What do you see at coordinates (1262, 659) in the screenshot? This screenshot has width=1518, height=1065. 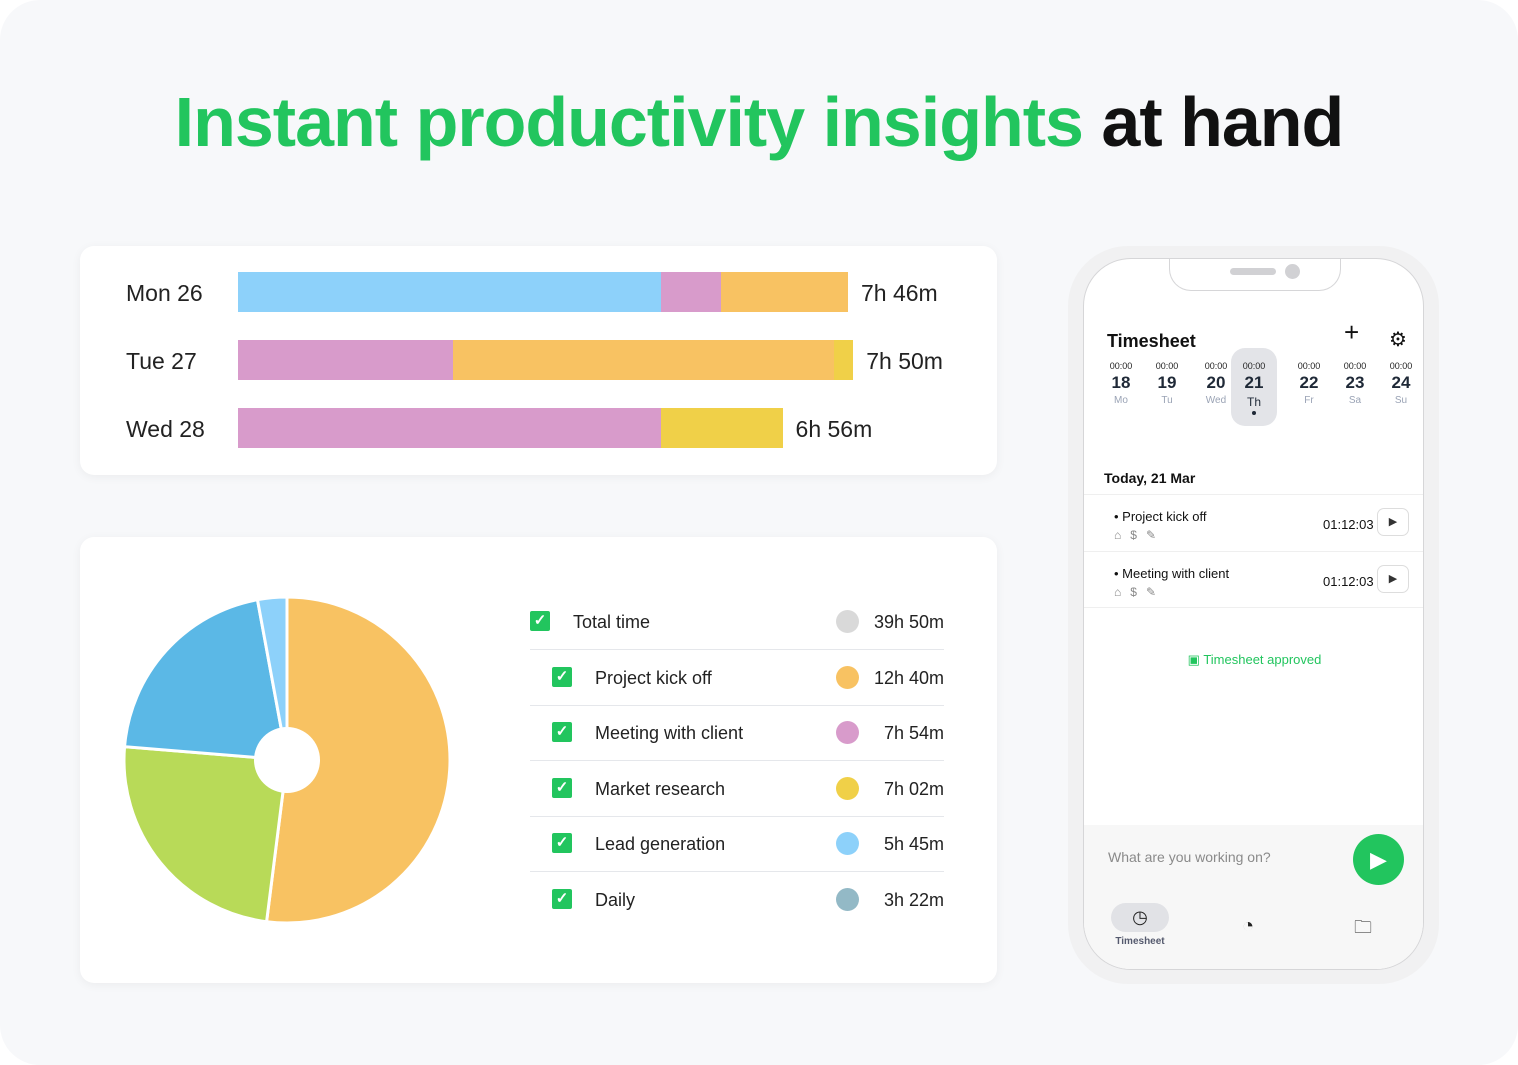 I see `approved-text: Timesheet approved` at bounding box center [1262, 659].